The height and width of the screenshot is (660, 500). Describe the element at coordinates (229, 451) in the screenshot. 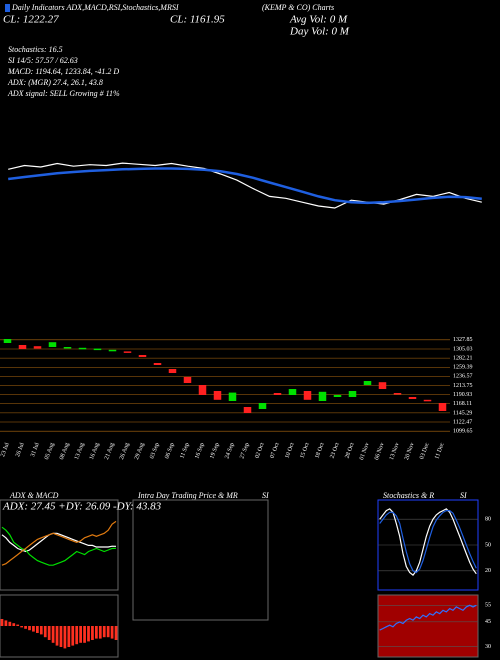

I see `x-tick-label: 24 Sep` at that location.